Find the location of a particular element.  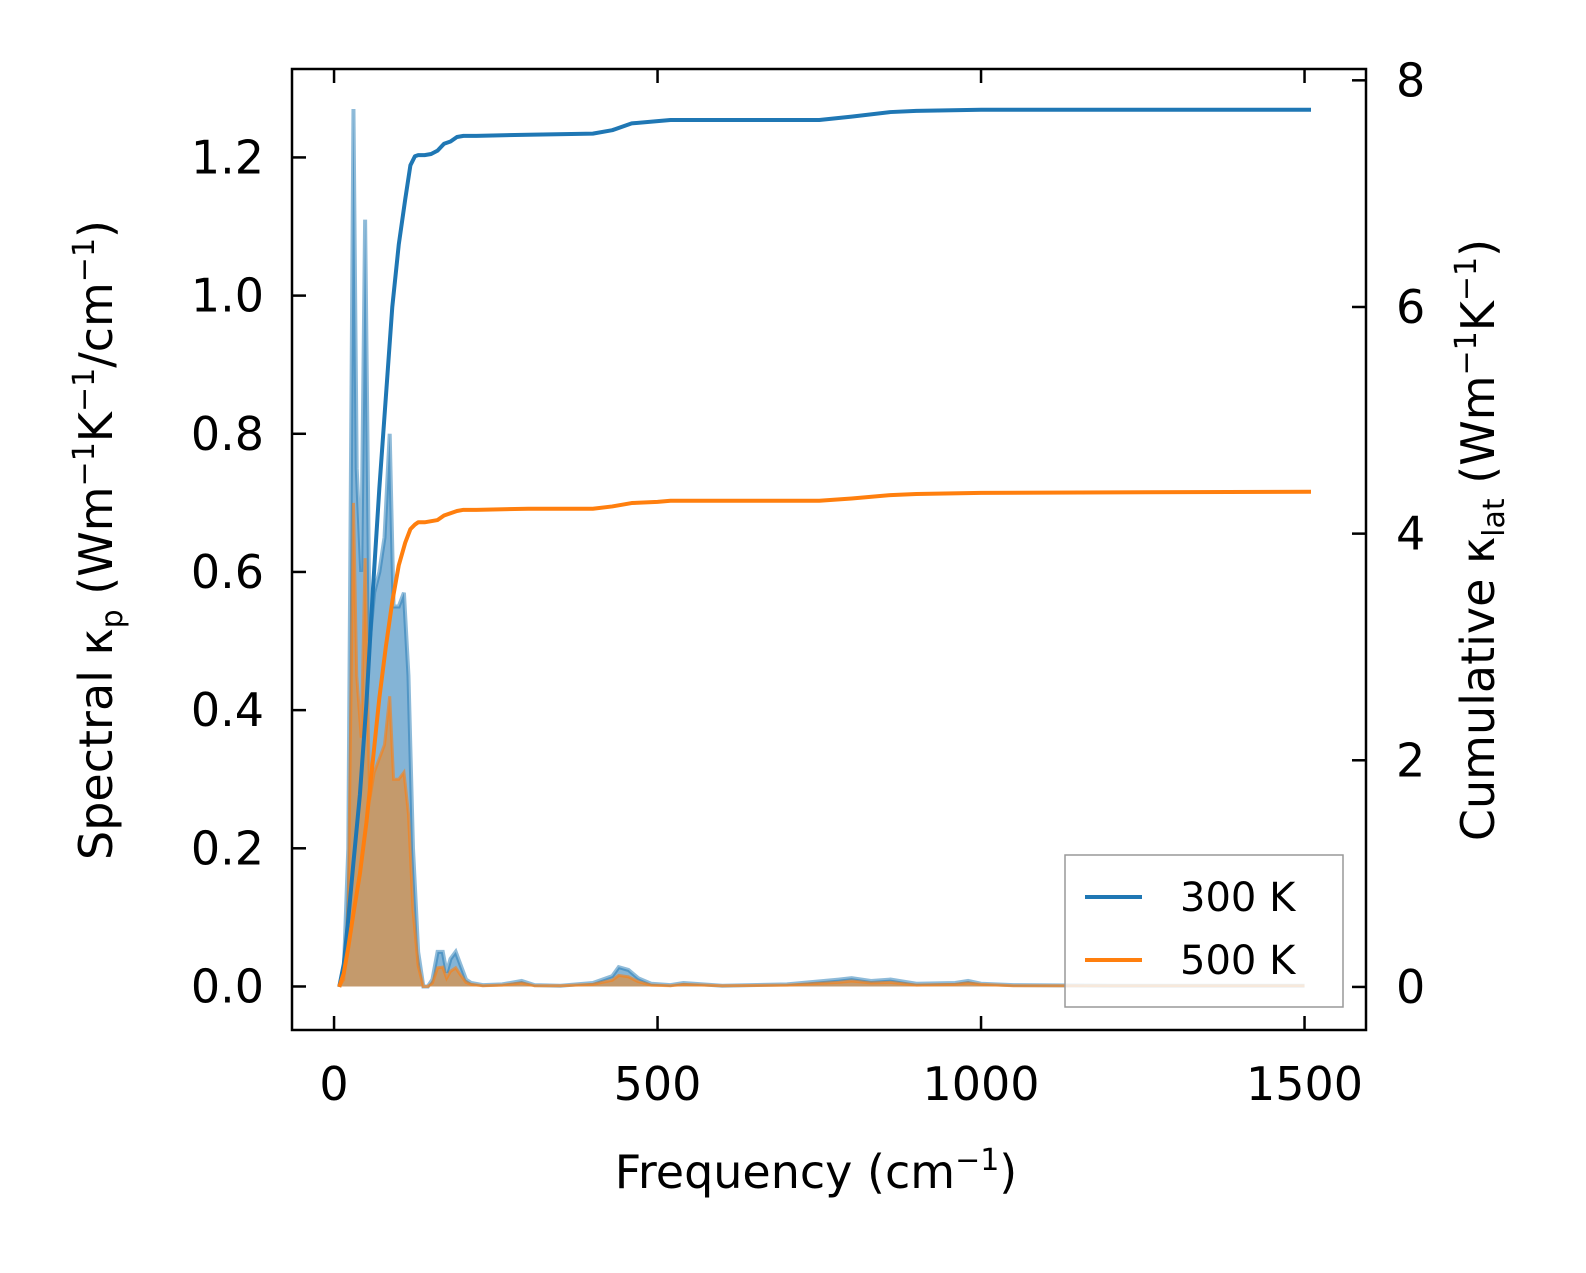

legend-box is located at coordinates (1204, 931).